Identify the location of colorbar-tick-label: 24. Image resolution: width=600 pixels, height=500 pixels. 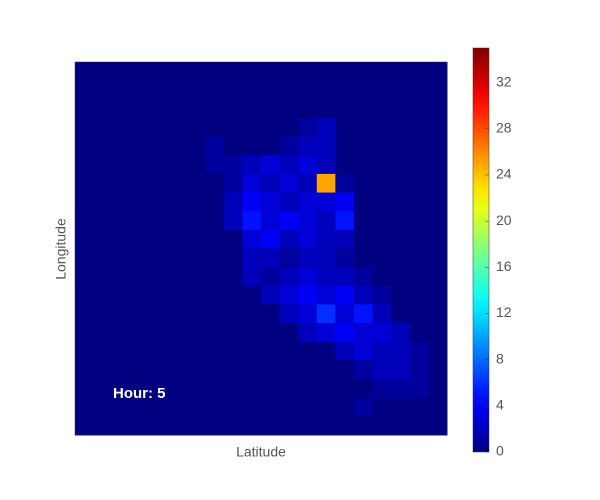
(504, 174).